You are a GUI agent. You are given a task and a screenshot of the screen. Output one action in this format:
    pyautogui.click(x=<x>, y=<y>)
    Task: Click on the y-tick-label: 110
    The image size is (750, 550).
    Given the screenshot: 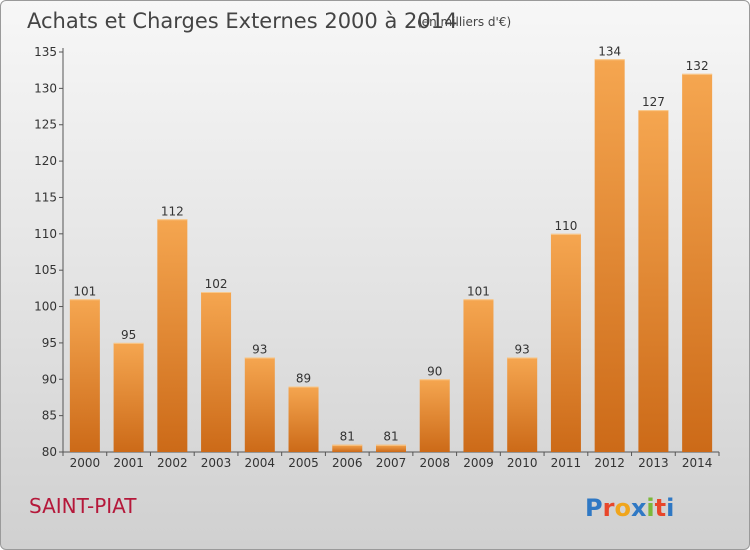 What is the action you would take?
    pyautogui.click(x=45, y=234)
    